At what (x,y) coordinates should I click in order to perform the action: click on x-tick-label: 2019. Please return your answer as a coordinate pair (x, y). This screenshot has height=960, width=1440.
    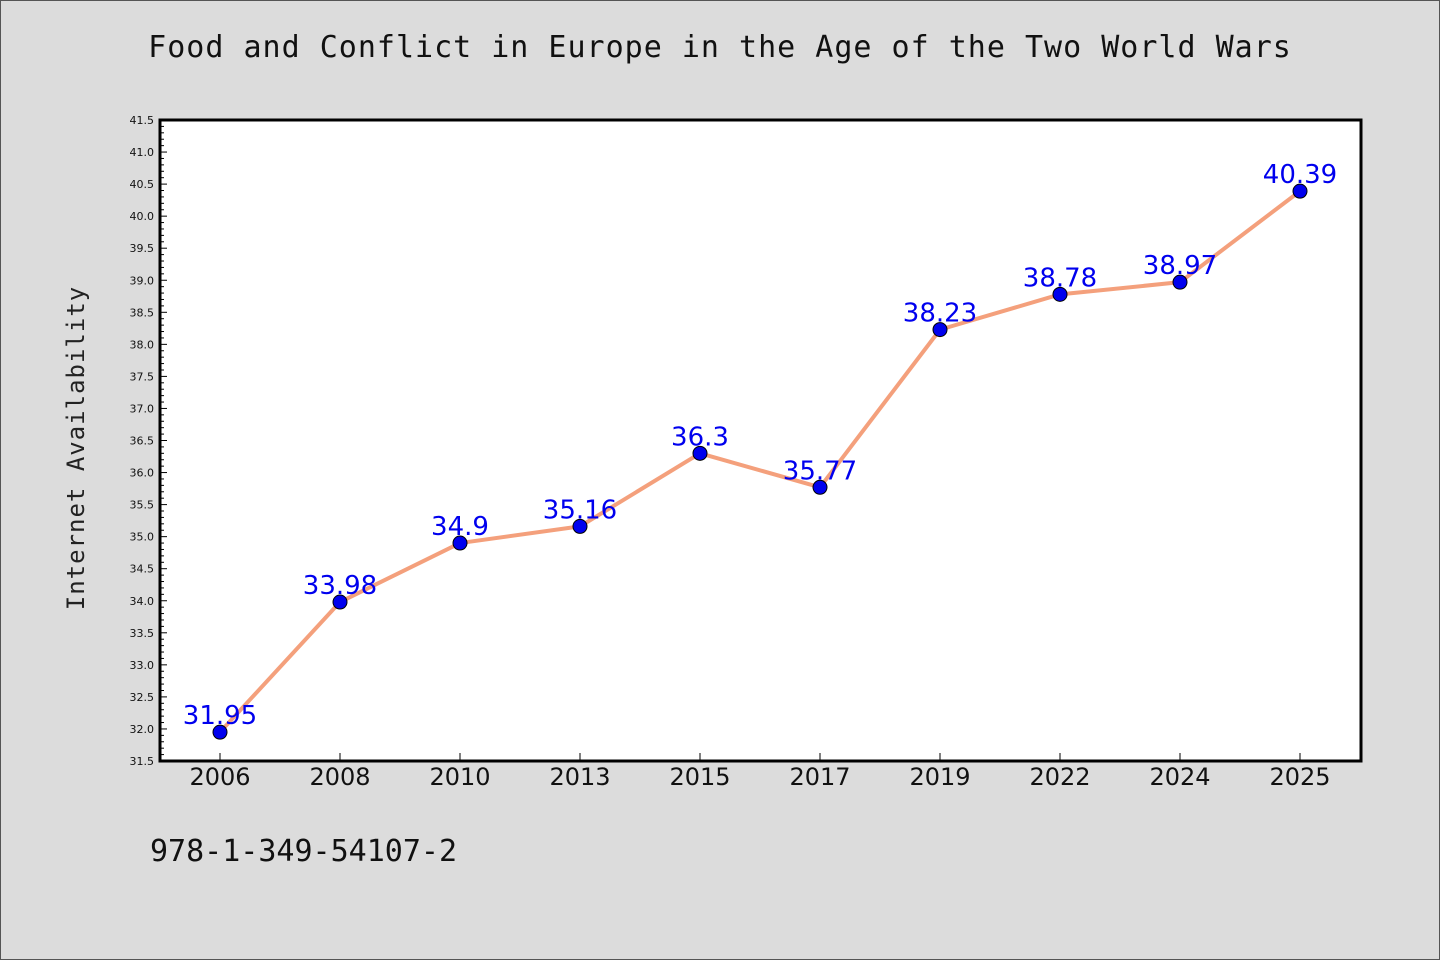
    Looking at the image, I should click on (939, 777).